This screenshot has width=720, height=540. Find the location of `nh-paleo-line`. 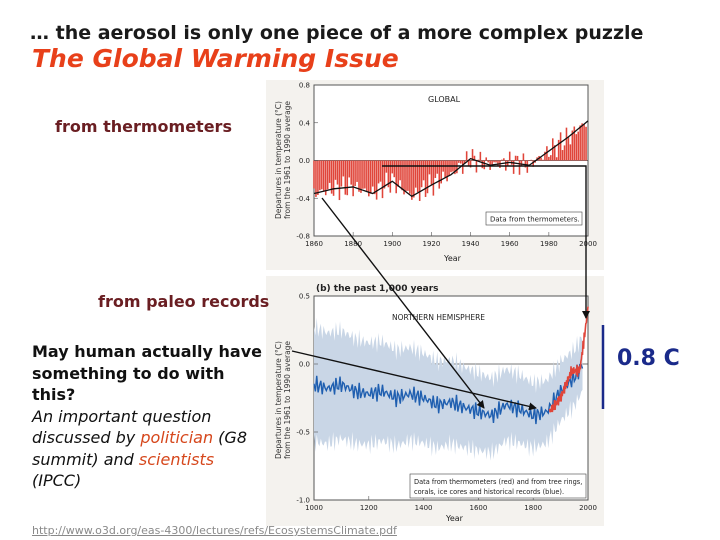

nh-paleo-line is located at coordinates (448, 394).